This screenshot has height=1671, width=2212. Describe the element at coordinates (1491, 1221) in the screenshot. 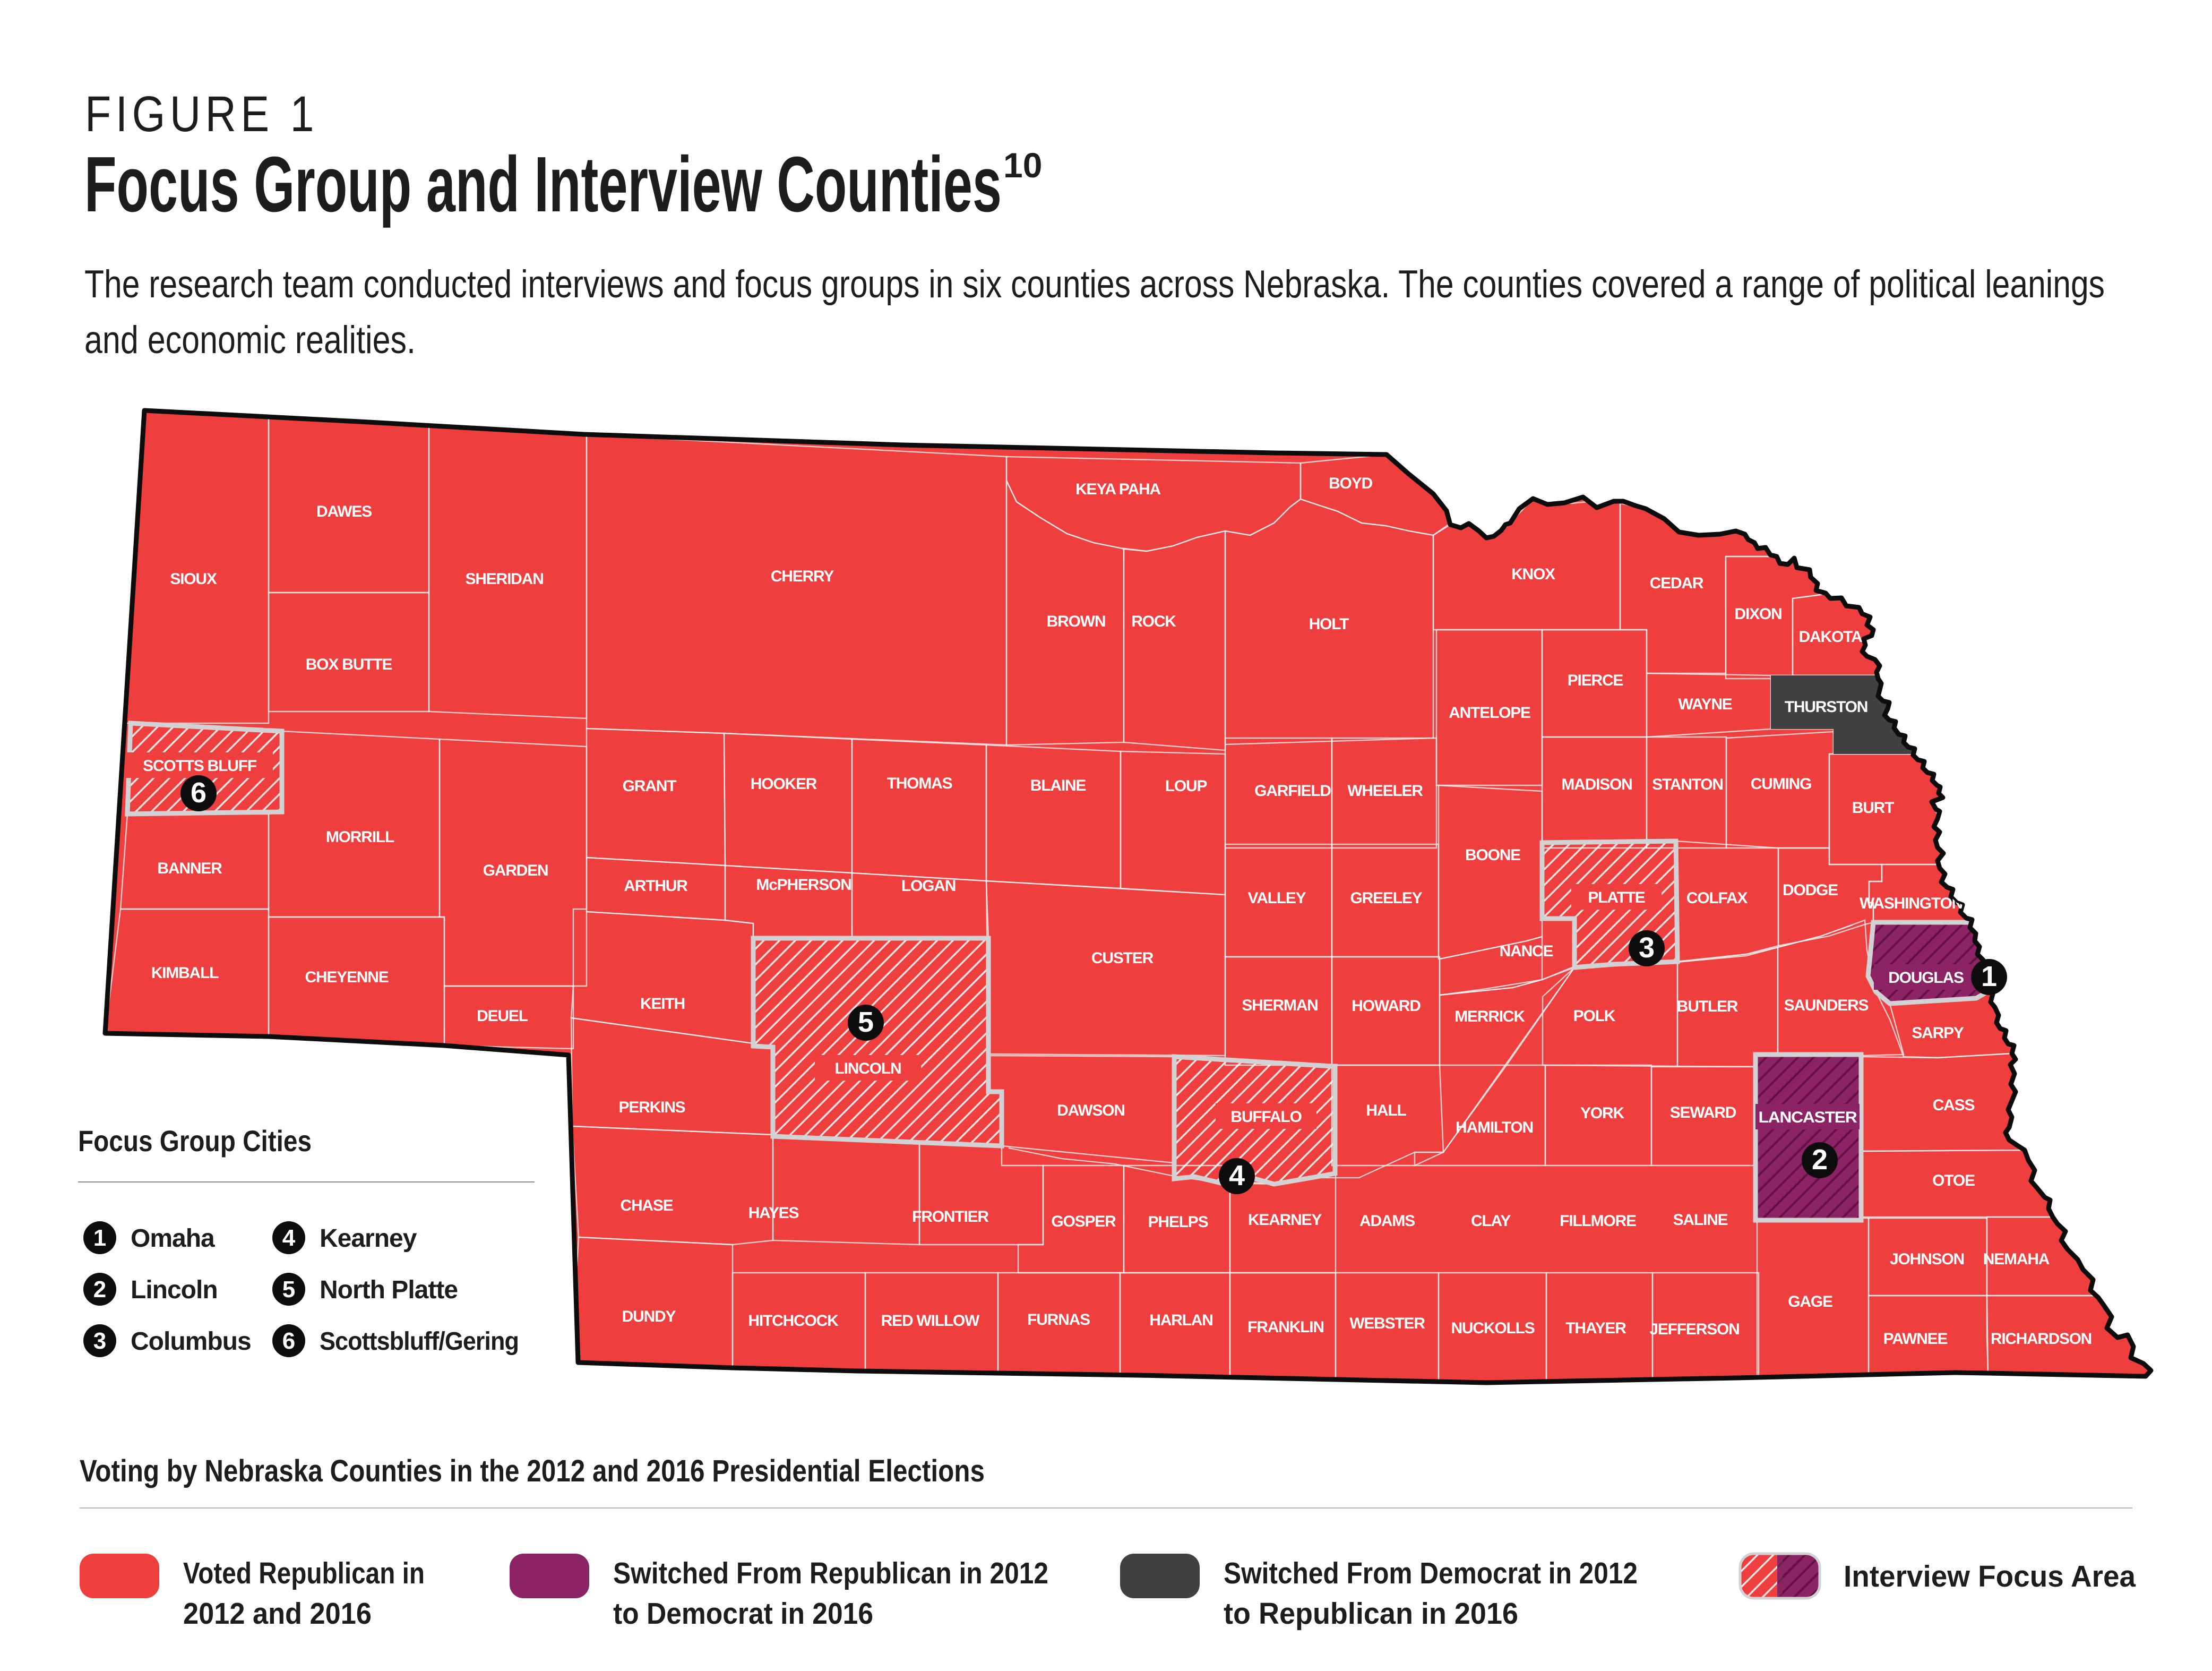

I see `svg-text: CLAY` at that location.